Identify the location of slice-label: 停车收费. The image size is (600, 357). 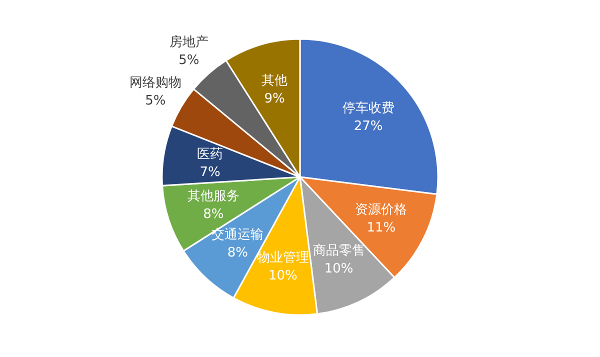
(368, 108).